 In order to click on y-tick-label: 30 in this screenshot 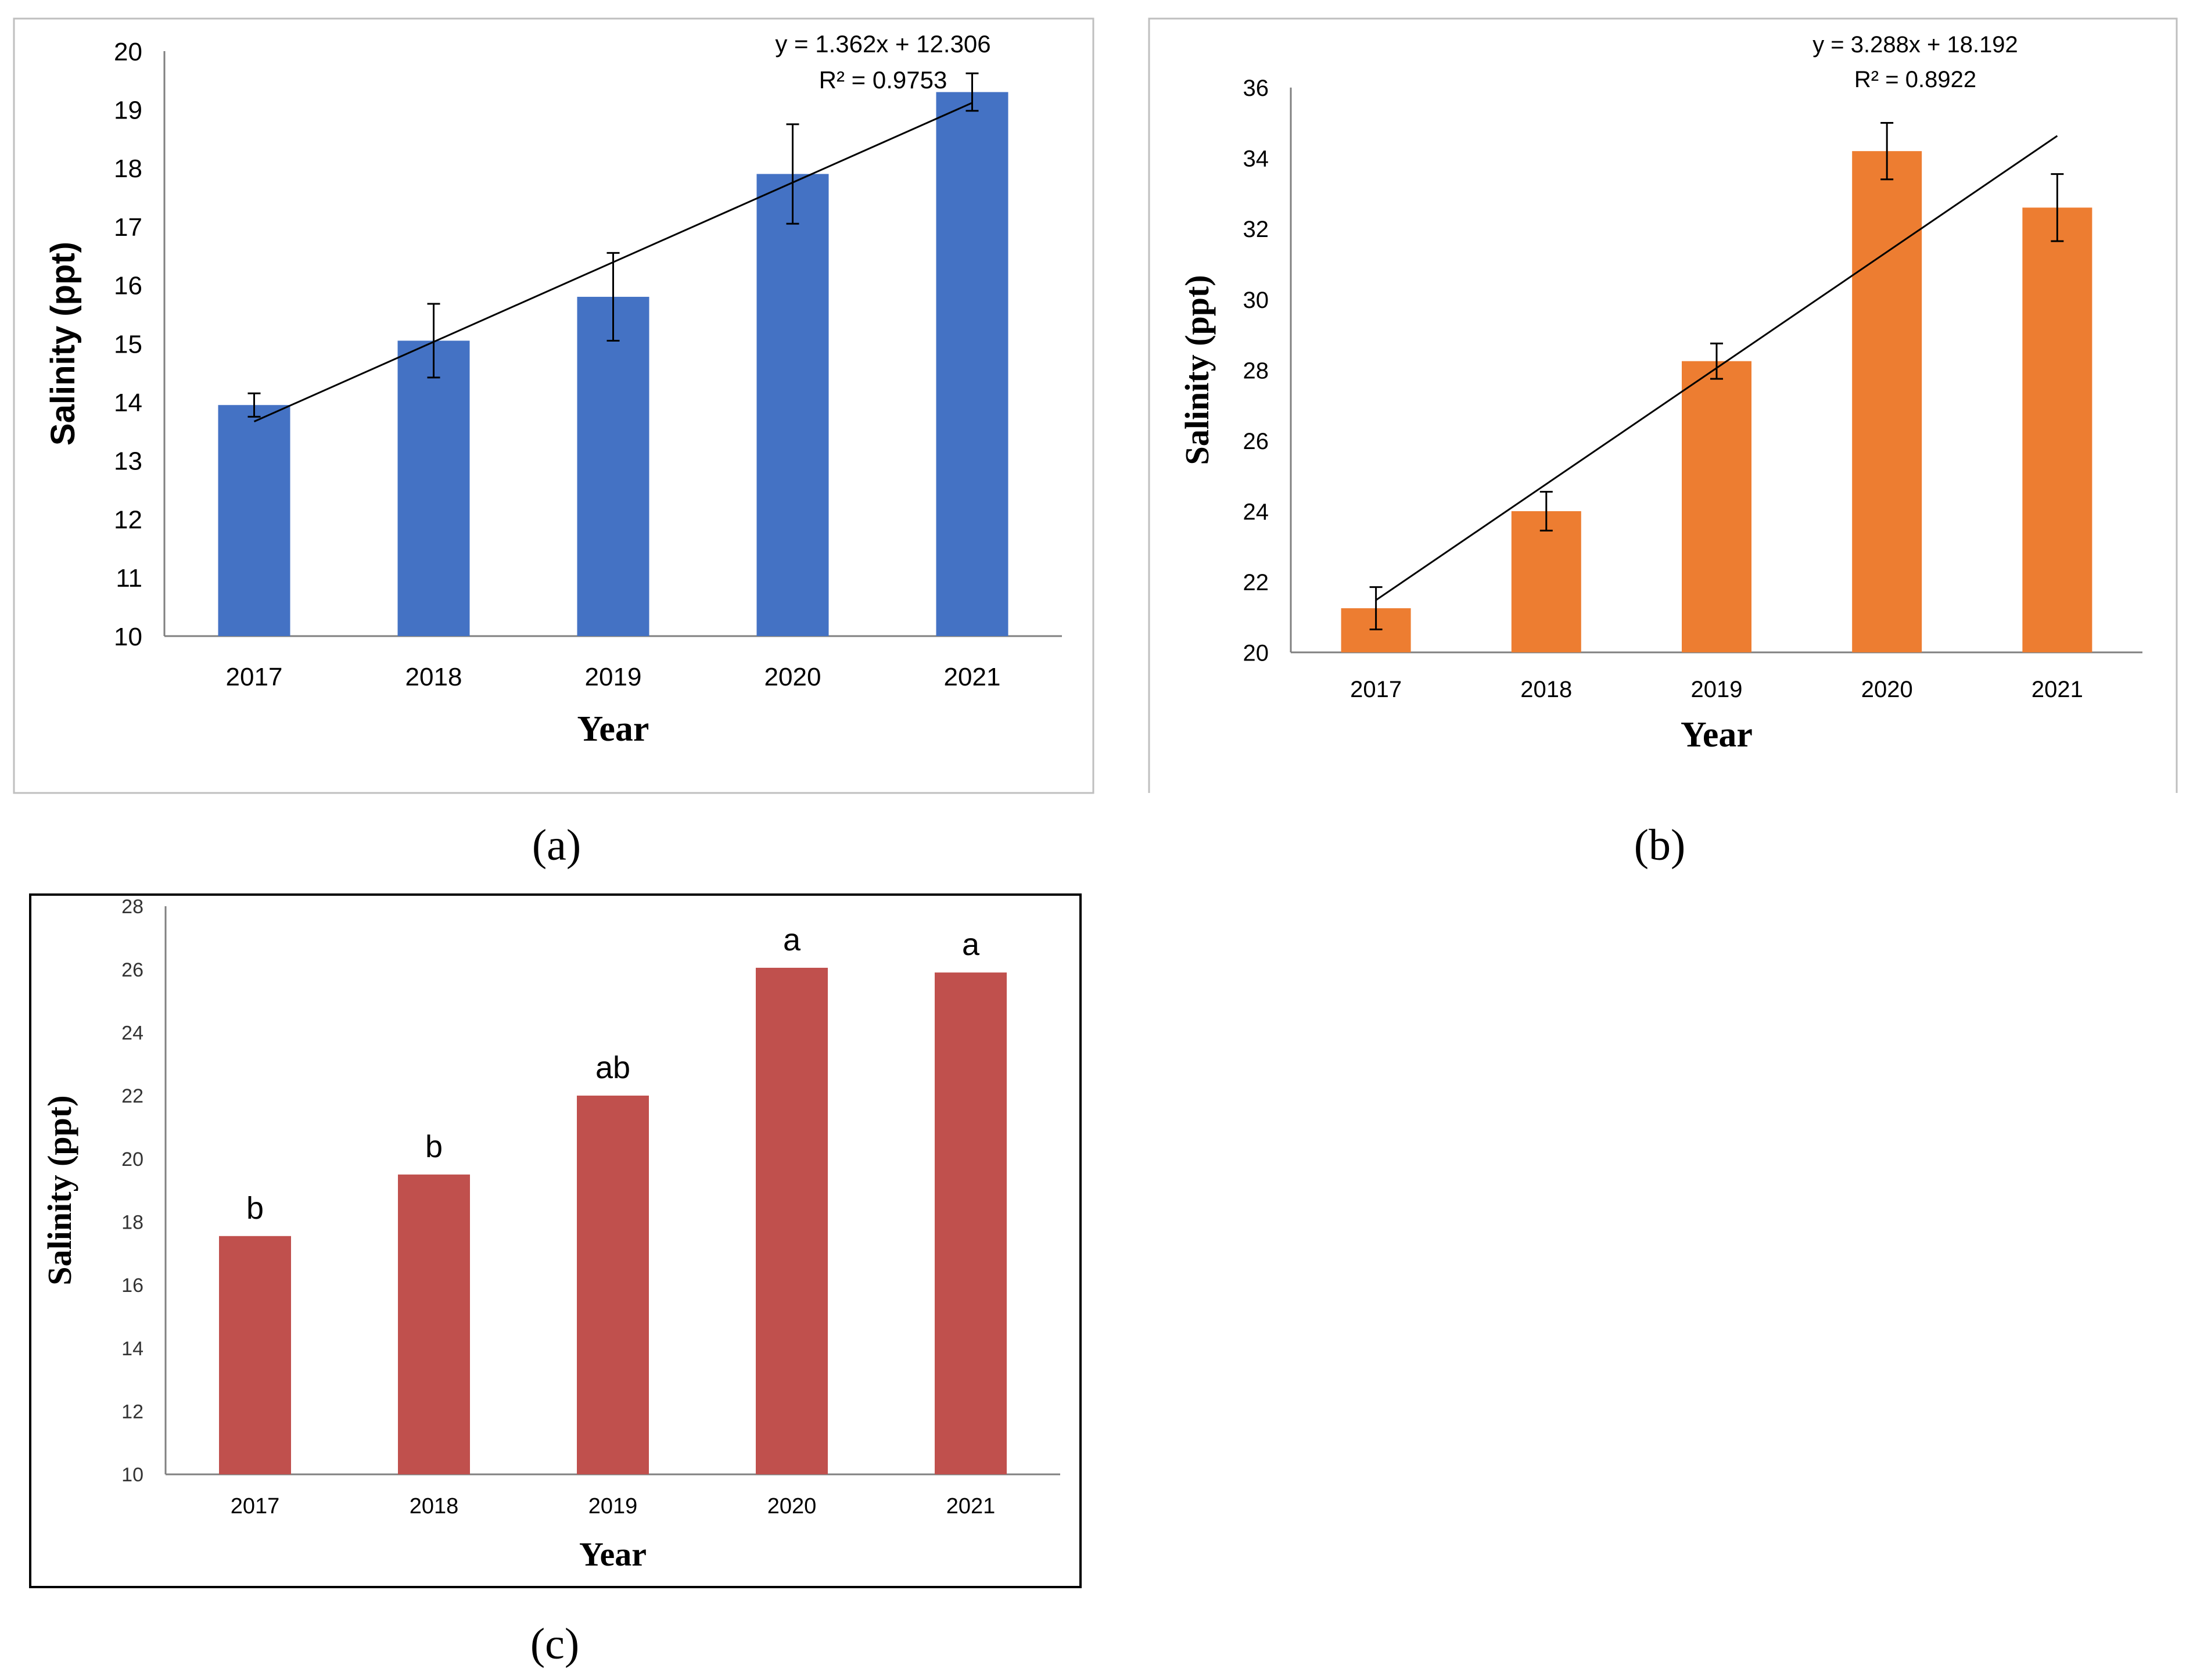, I will do `click(1256, 300)`.